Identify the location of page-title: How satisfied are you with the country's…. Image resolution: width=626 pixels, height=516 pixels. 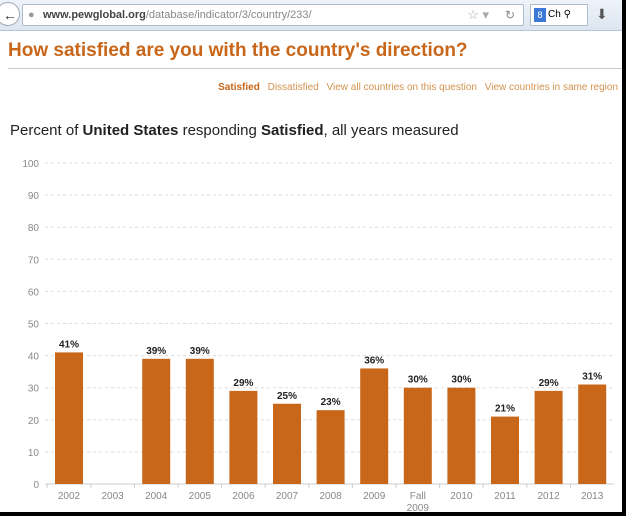
(238, 50).